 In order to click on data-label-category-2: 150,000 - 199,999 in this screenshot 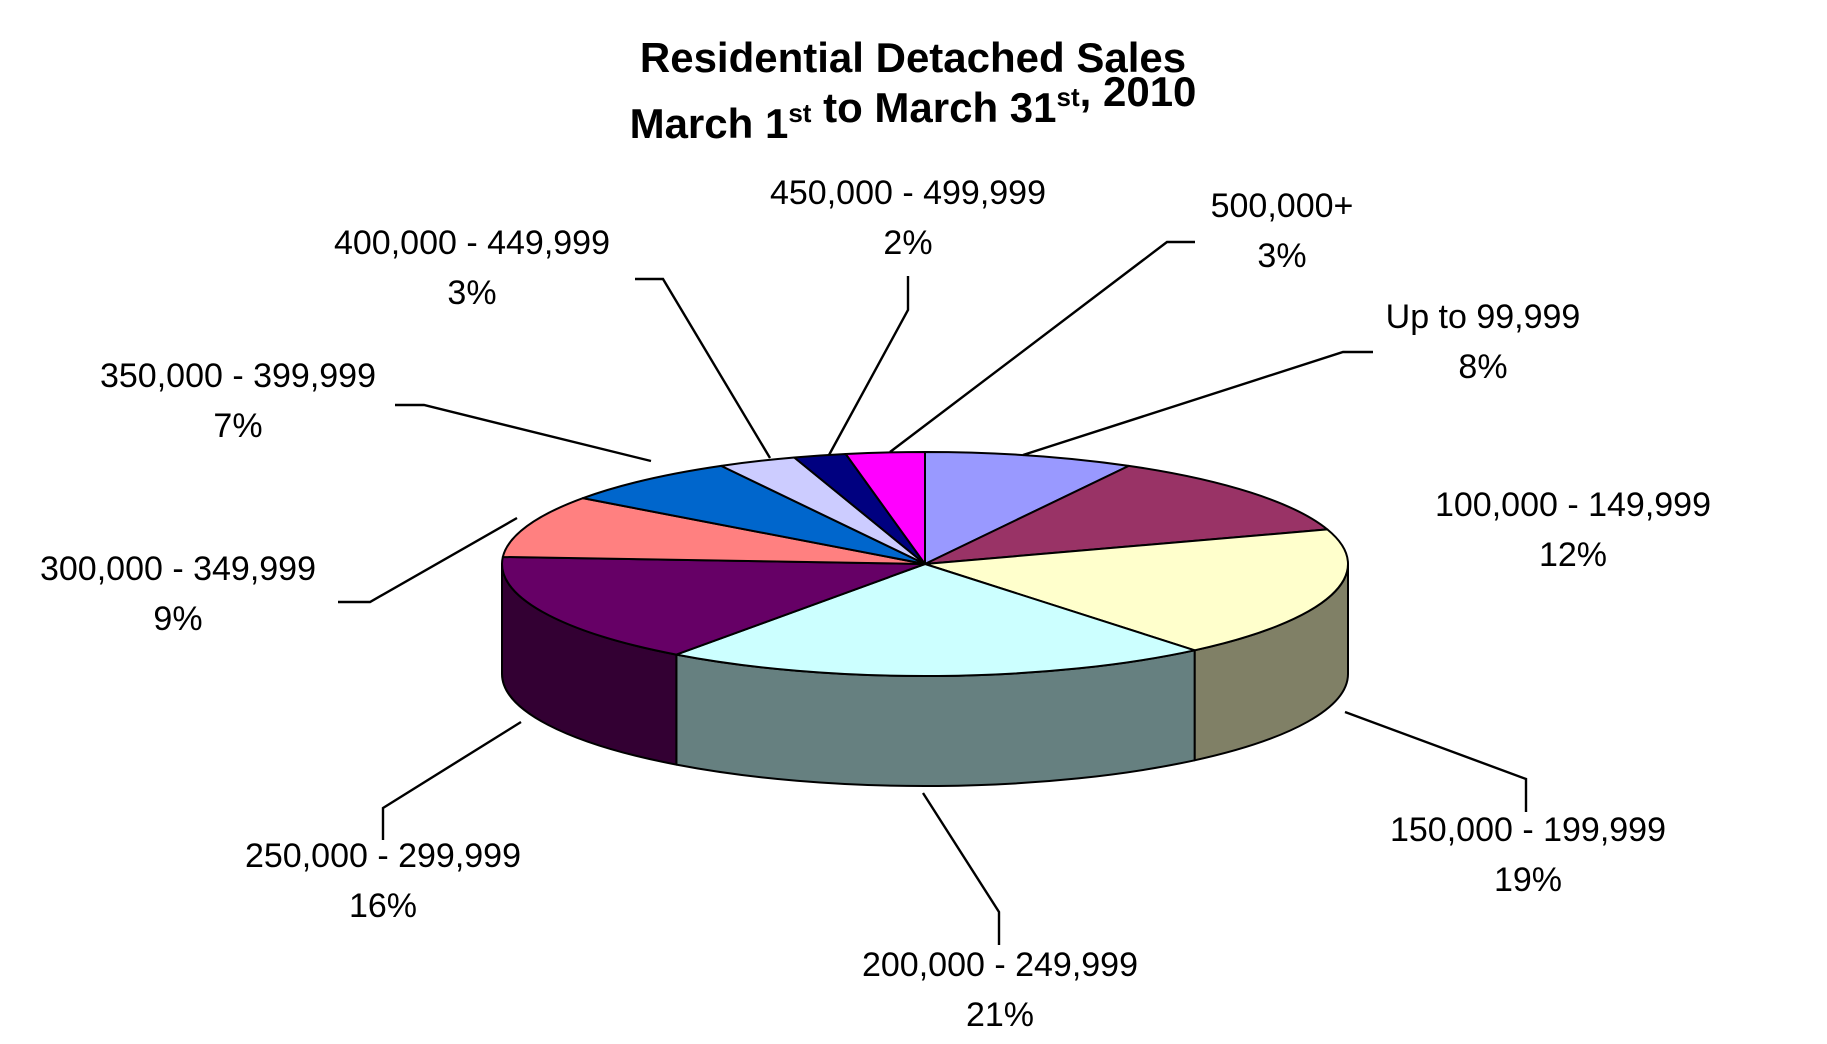, I will do `click(1528, 830)`.